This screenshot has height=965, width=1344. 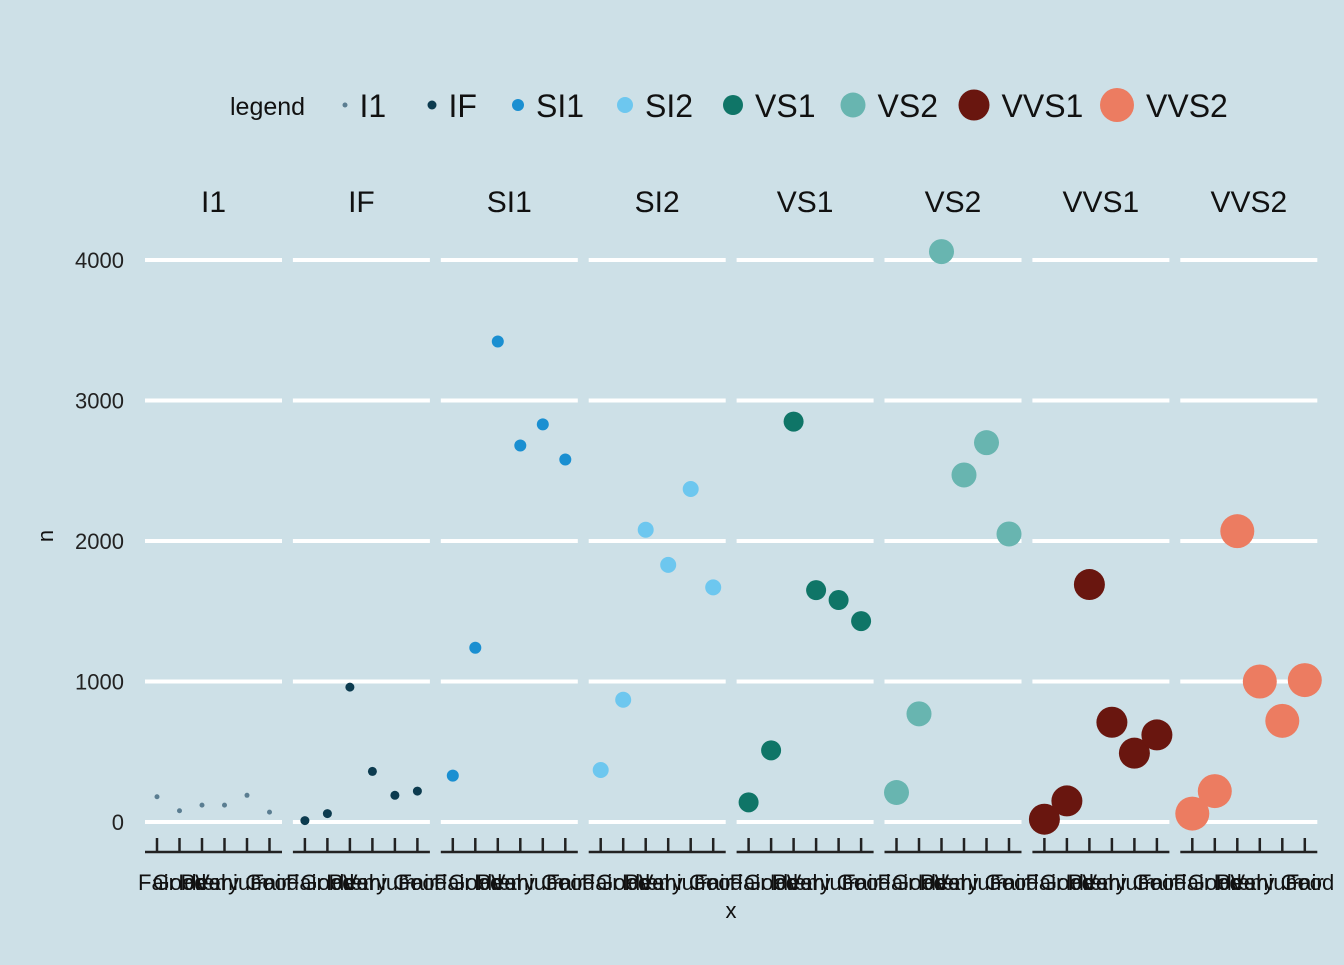 I want to click on legend-label-si2: SI2, so click(x=669, y=106).